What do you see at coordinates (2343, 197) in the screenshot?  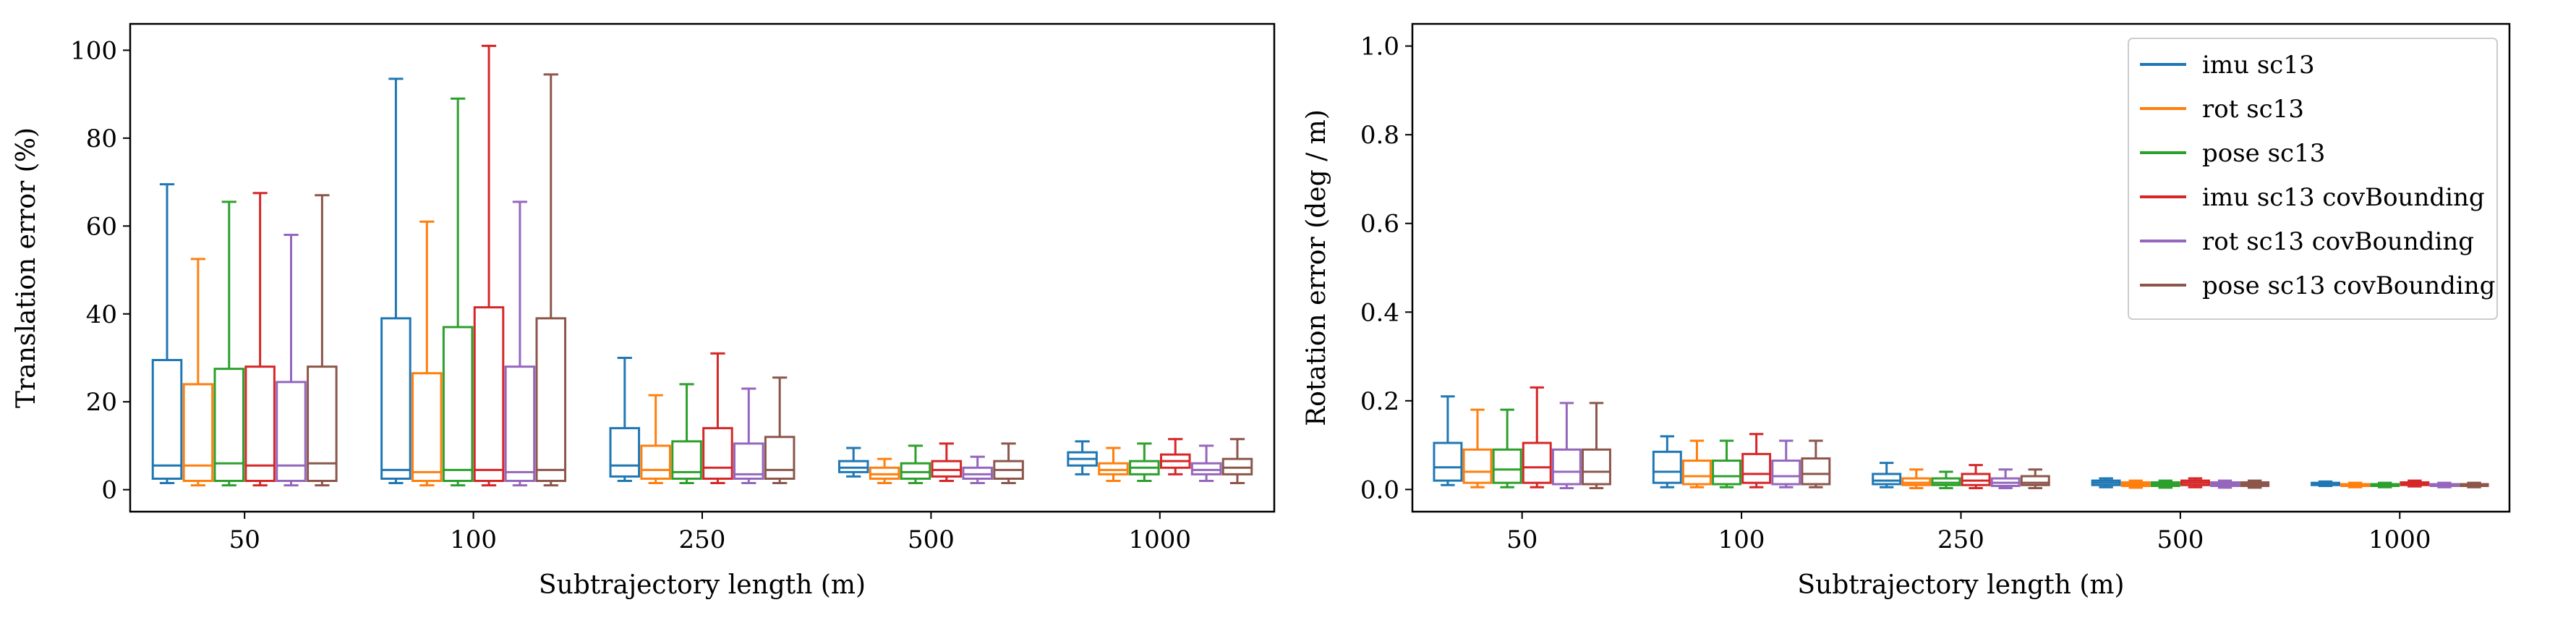 I see `legend-label: imu sc13 covBounding` at bounding box center [2343, 197].